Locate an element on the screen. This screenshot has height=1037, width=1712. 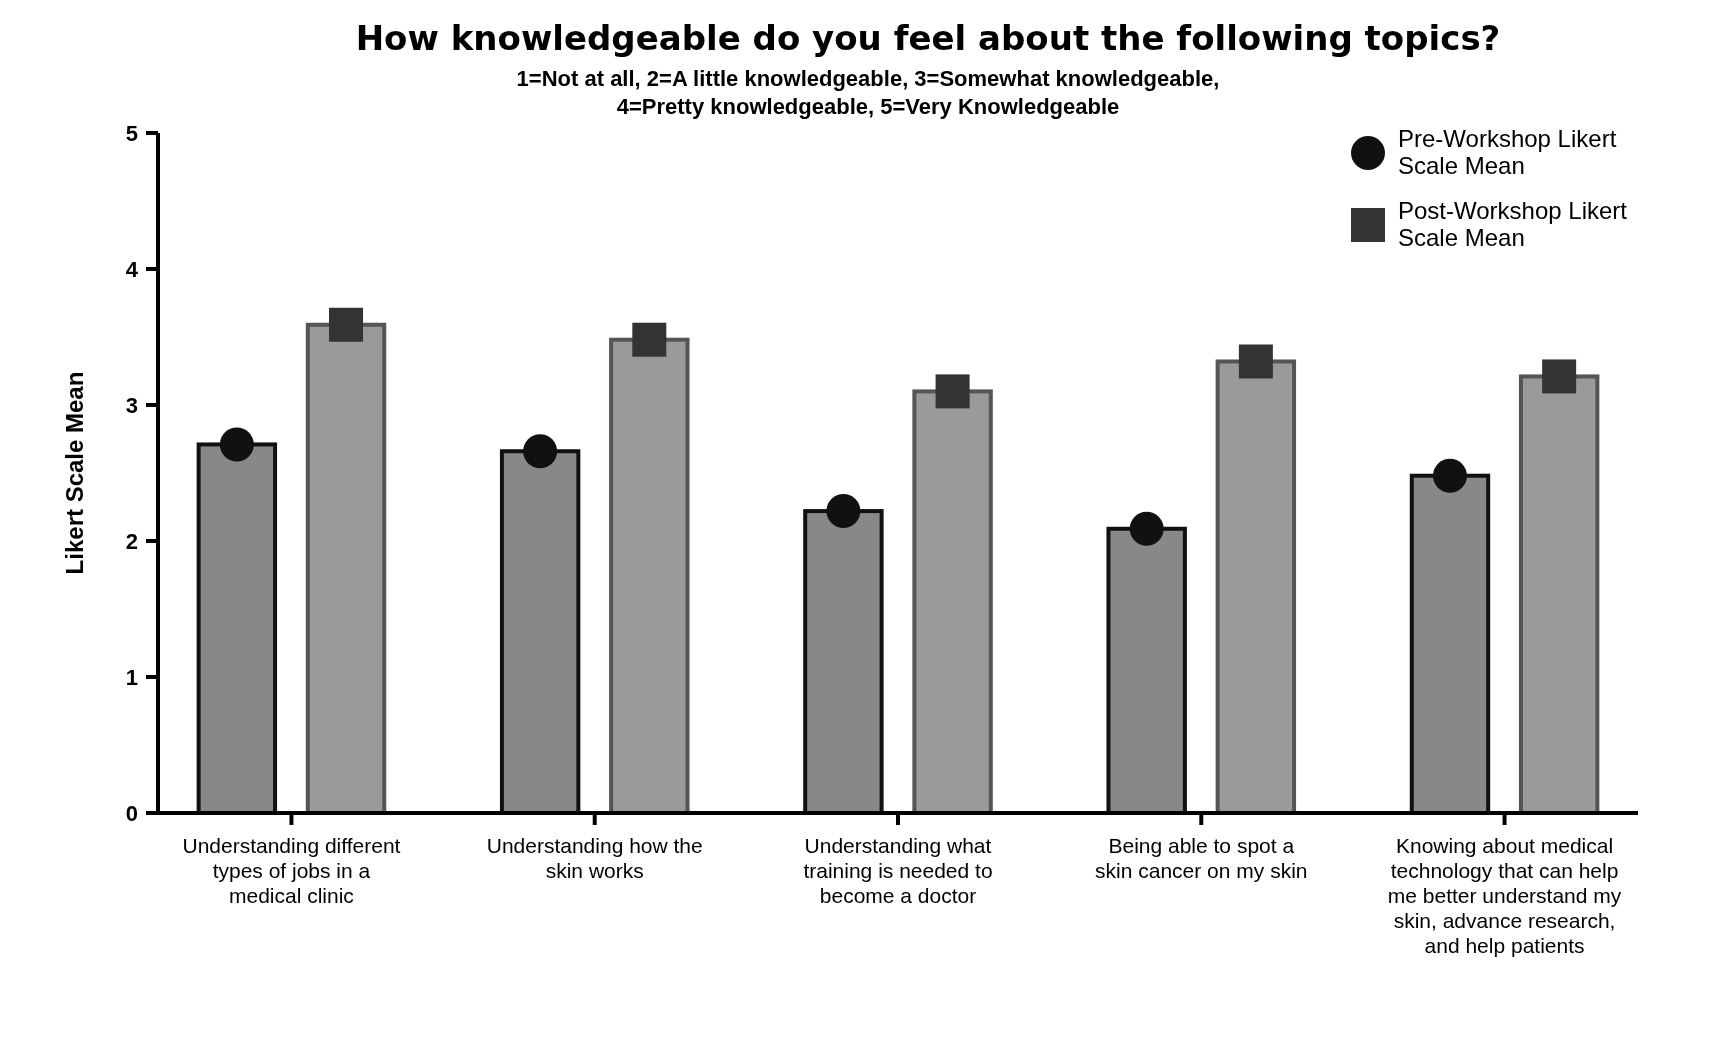
x-tick-label: Understanding what training is needed to become a doctor is located at coordinates (898, 870).